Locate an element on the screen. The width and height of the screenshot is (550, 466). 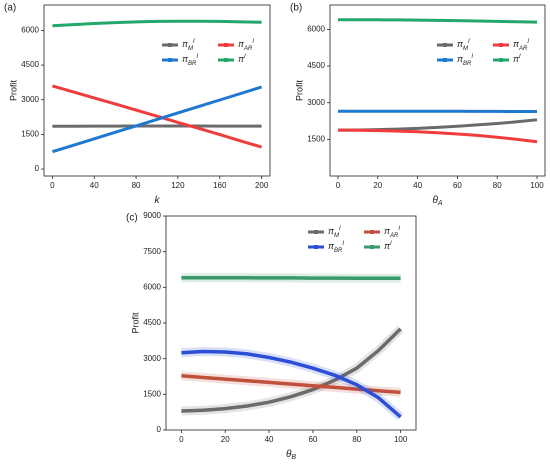
x-axis-label: θB is located at coordinates (291, 455).